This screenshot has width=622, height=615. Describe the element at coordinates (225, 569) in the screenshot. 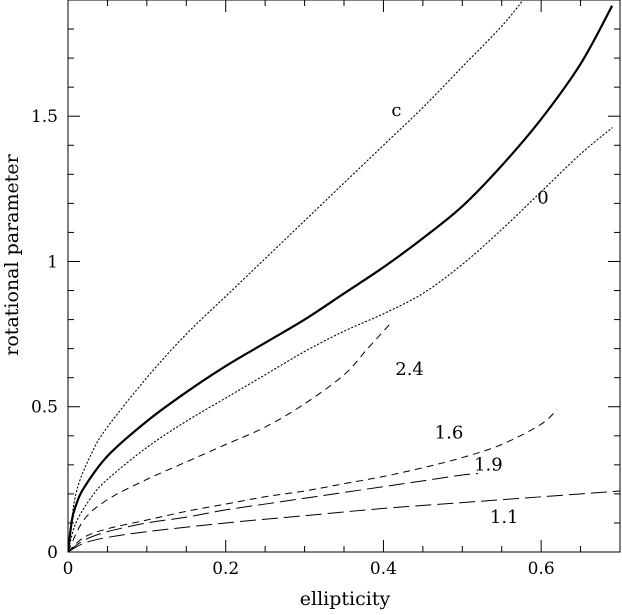

I see `x-tick-label: 0.2` at that location.